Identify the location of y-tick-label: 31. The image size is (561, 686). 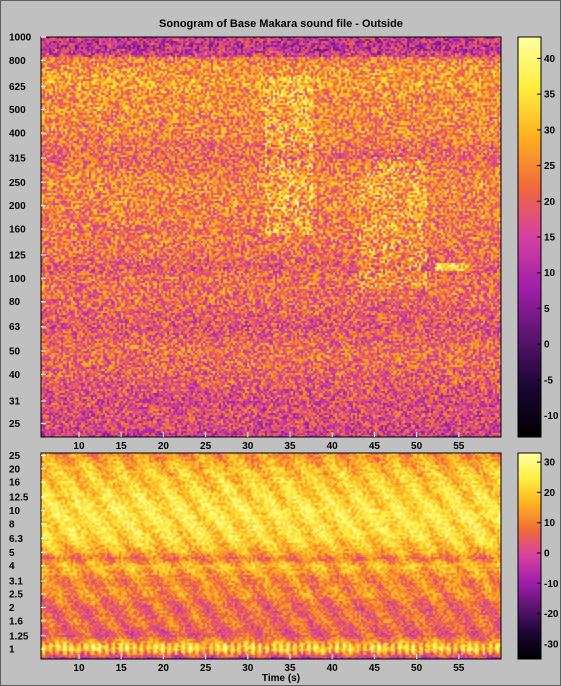
(15, 402).